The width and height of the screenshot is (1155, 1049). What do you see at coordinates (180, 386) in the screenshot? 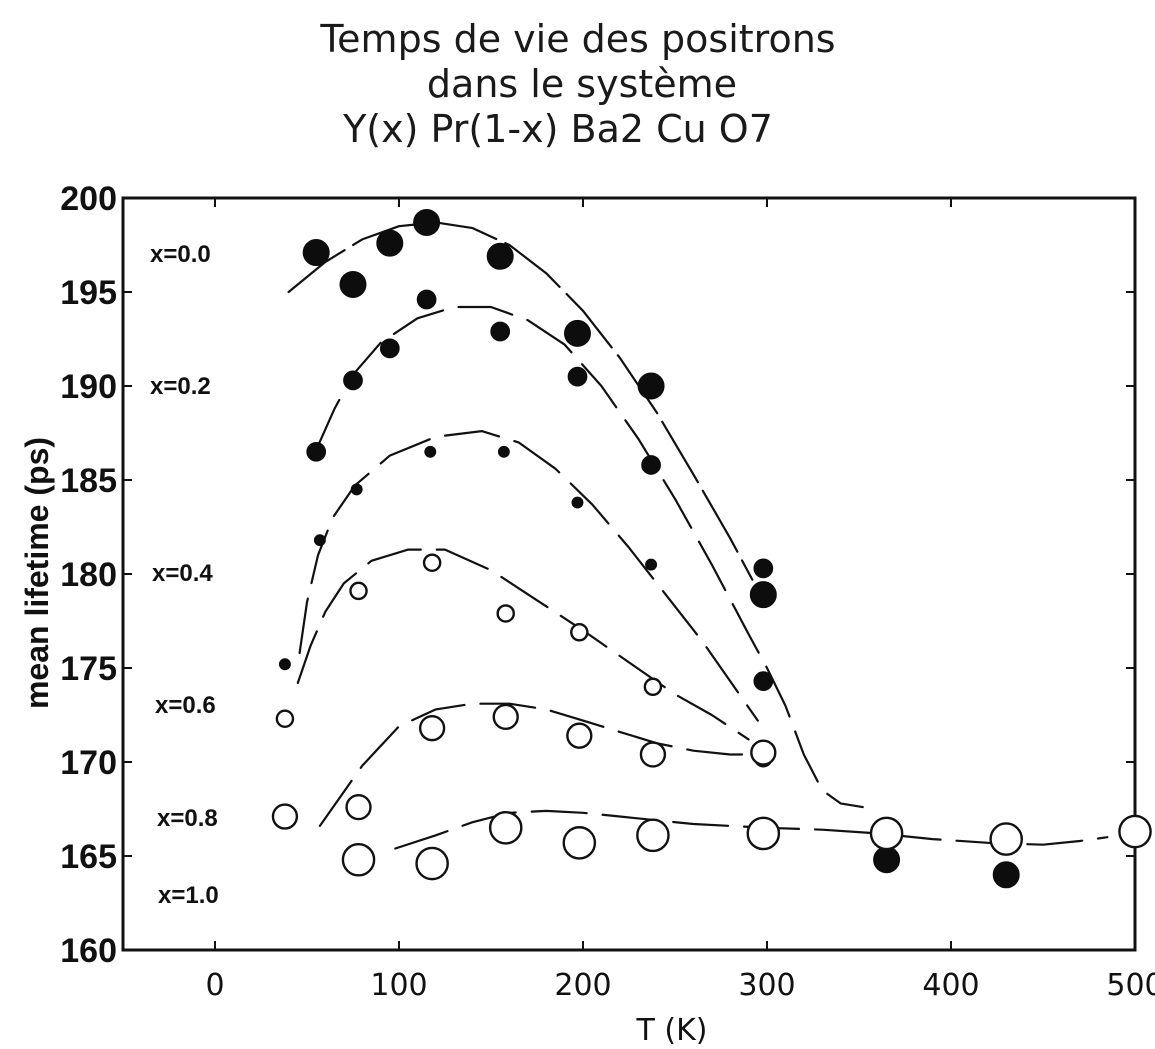
I see `series-label-x-0-2: x=0.2` at bounding box center [180, 386].